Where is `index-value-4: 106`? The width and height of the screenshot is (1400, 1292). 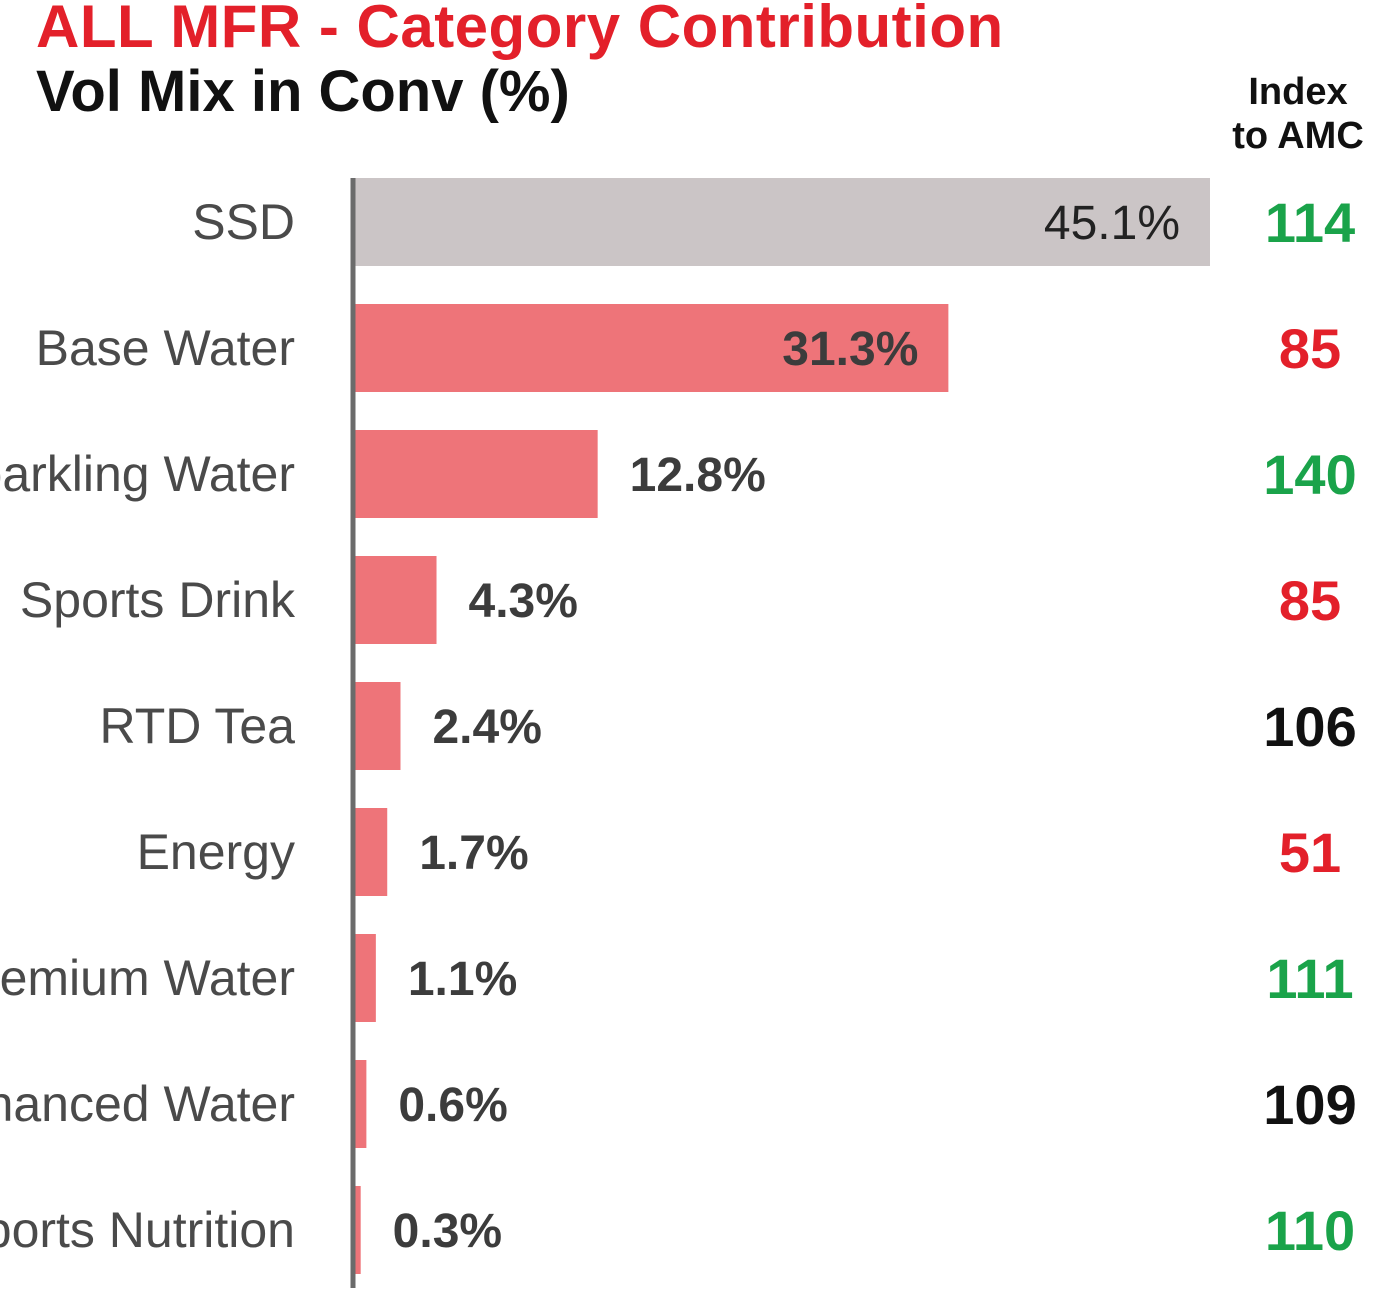
index-value-4: 106 is located at coordinates (1309, 726).